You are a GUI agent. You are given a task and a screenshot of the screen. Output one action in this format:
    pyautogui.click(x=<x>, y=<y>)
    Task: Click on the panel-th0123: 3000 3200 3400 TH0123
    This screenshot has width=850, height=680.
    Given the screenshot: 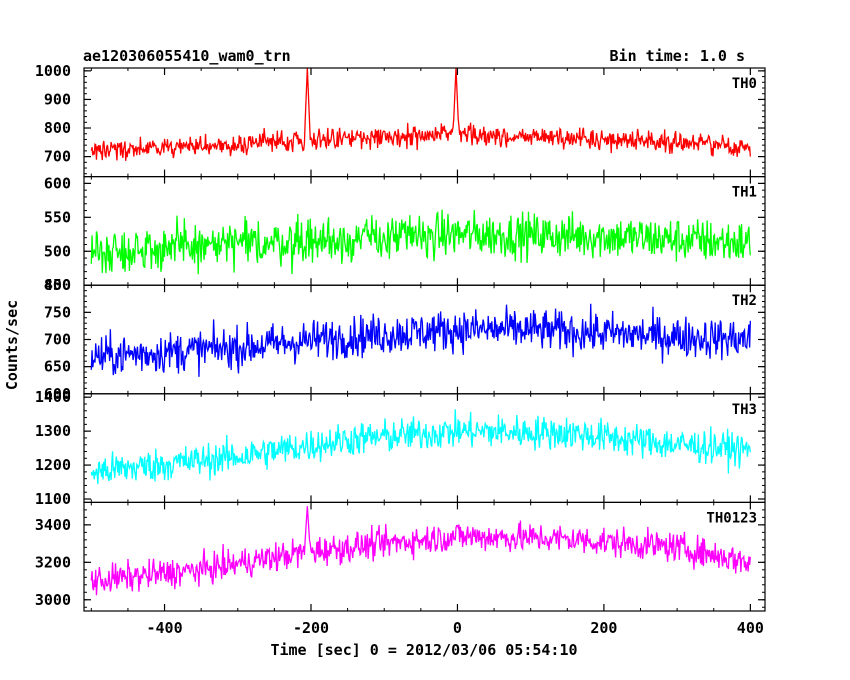 What is the action you would take?
    pyautogui.click(x=400, y=556)
    